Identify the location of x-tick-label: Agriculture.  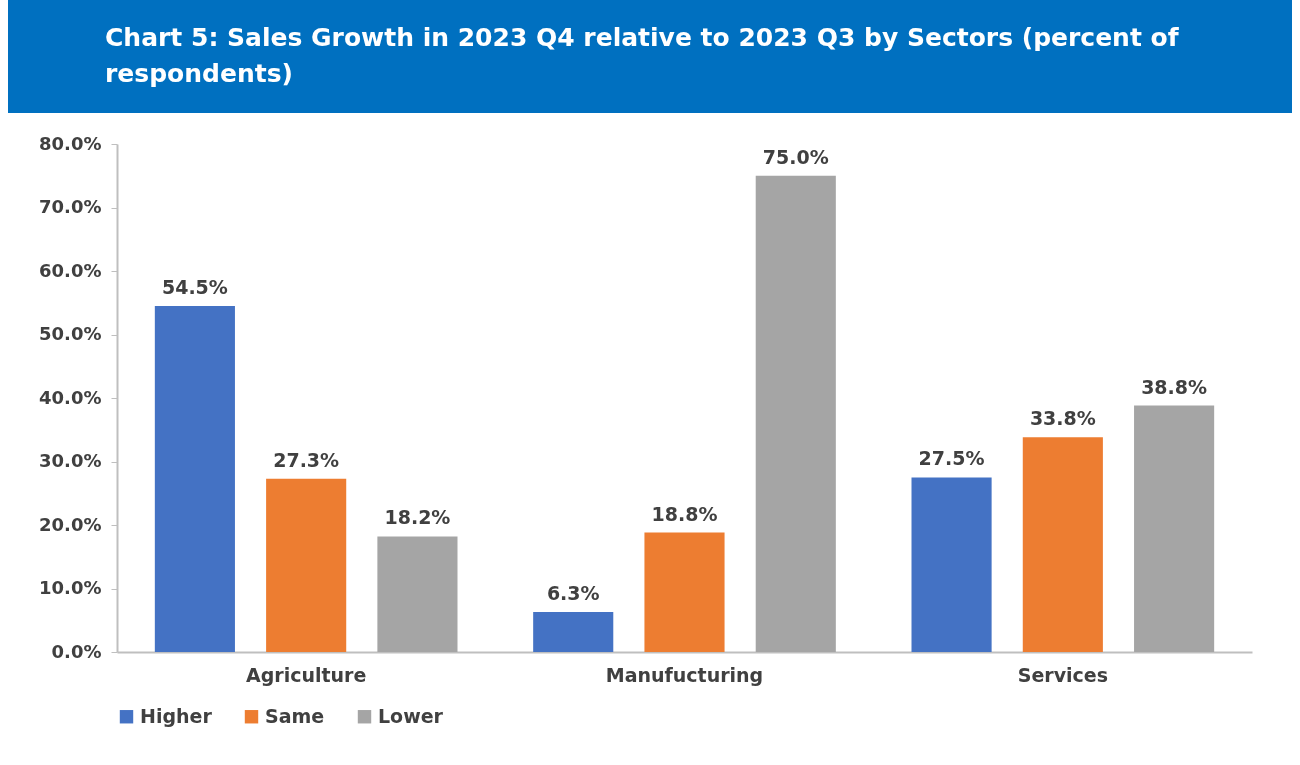
(306, 674).